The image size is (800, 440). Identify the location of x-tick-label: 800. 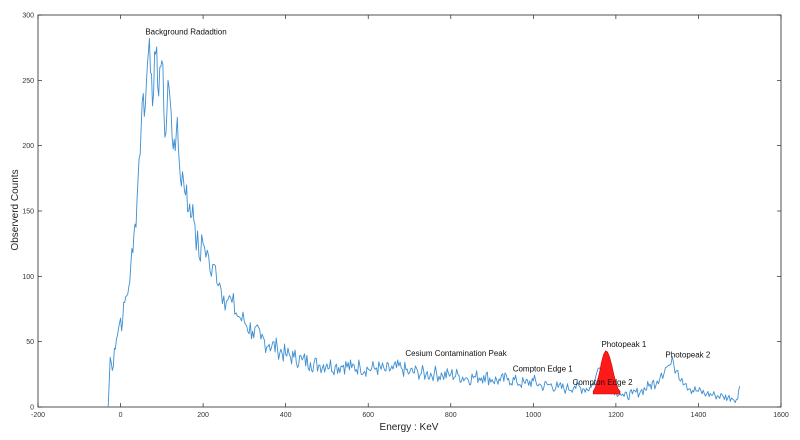
(451, 415).